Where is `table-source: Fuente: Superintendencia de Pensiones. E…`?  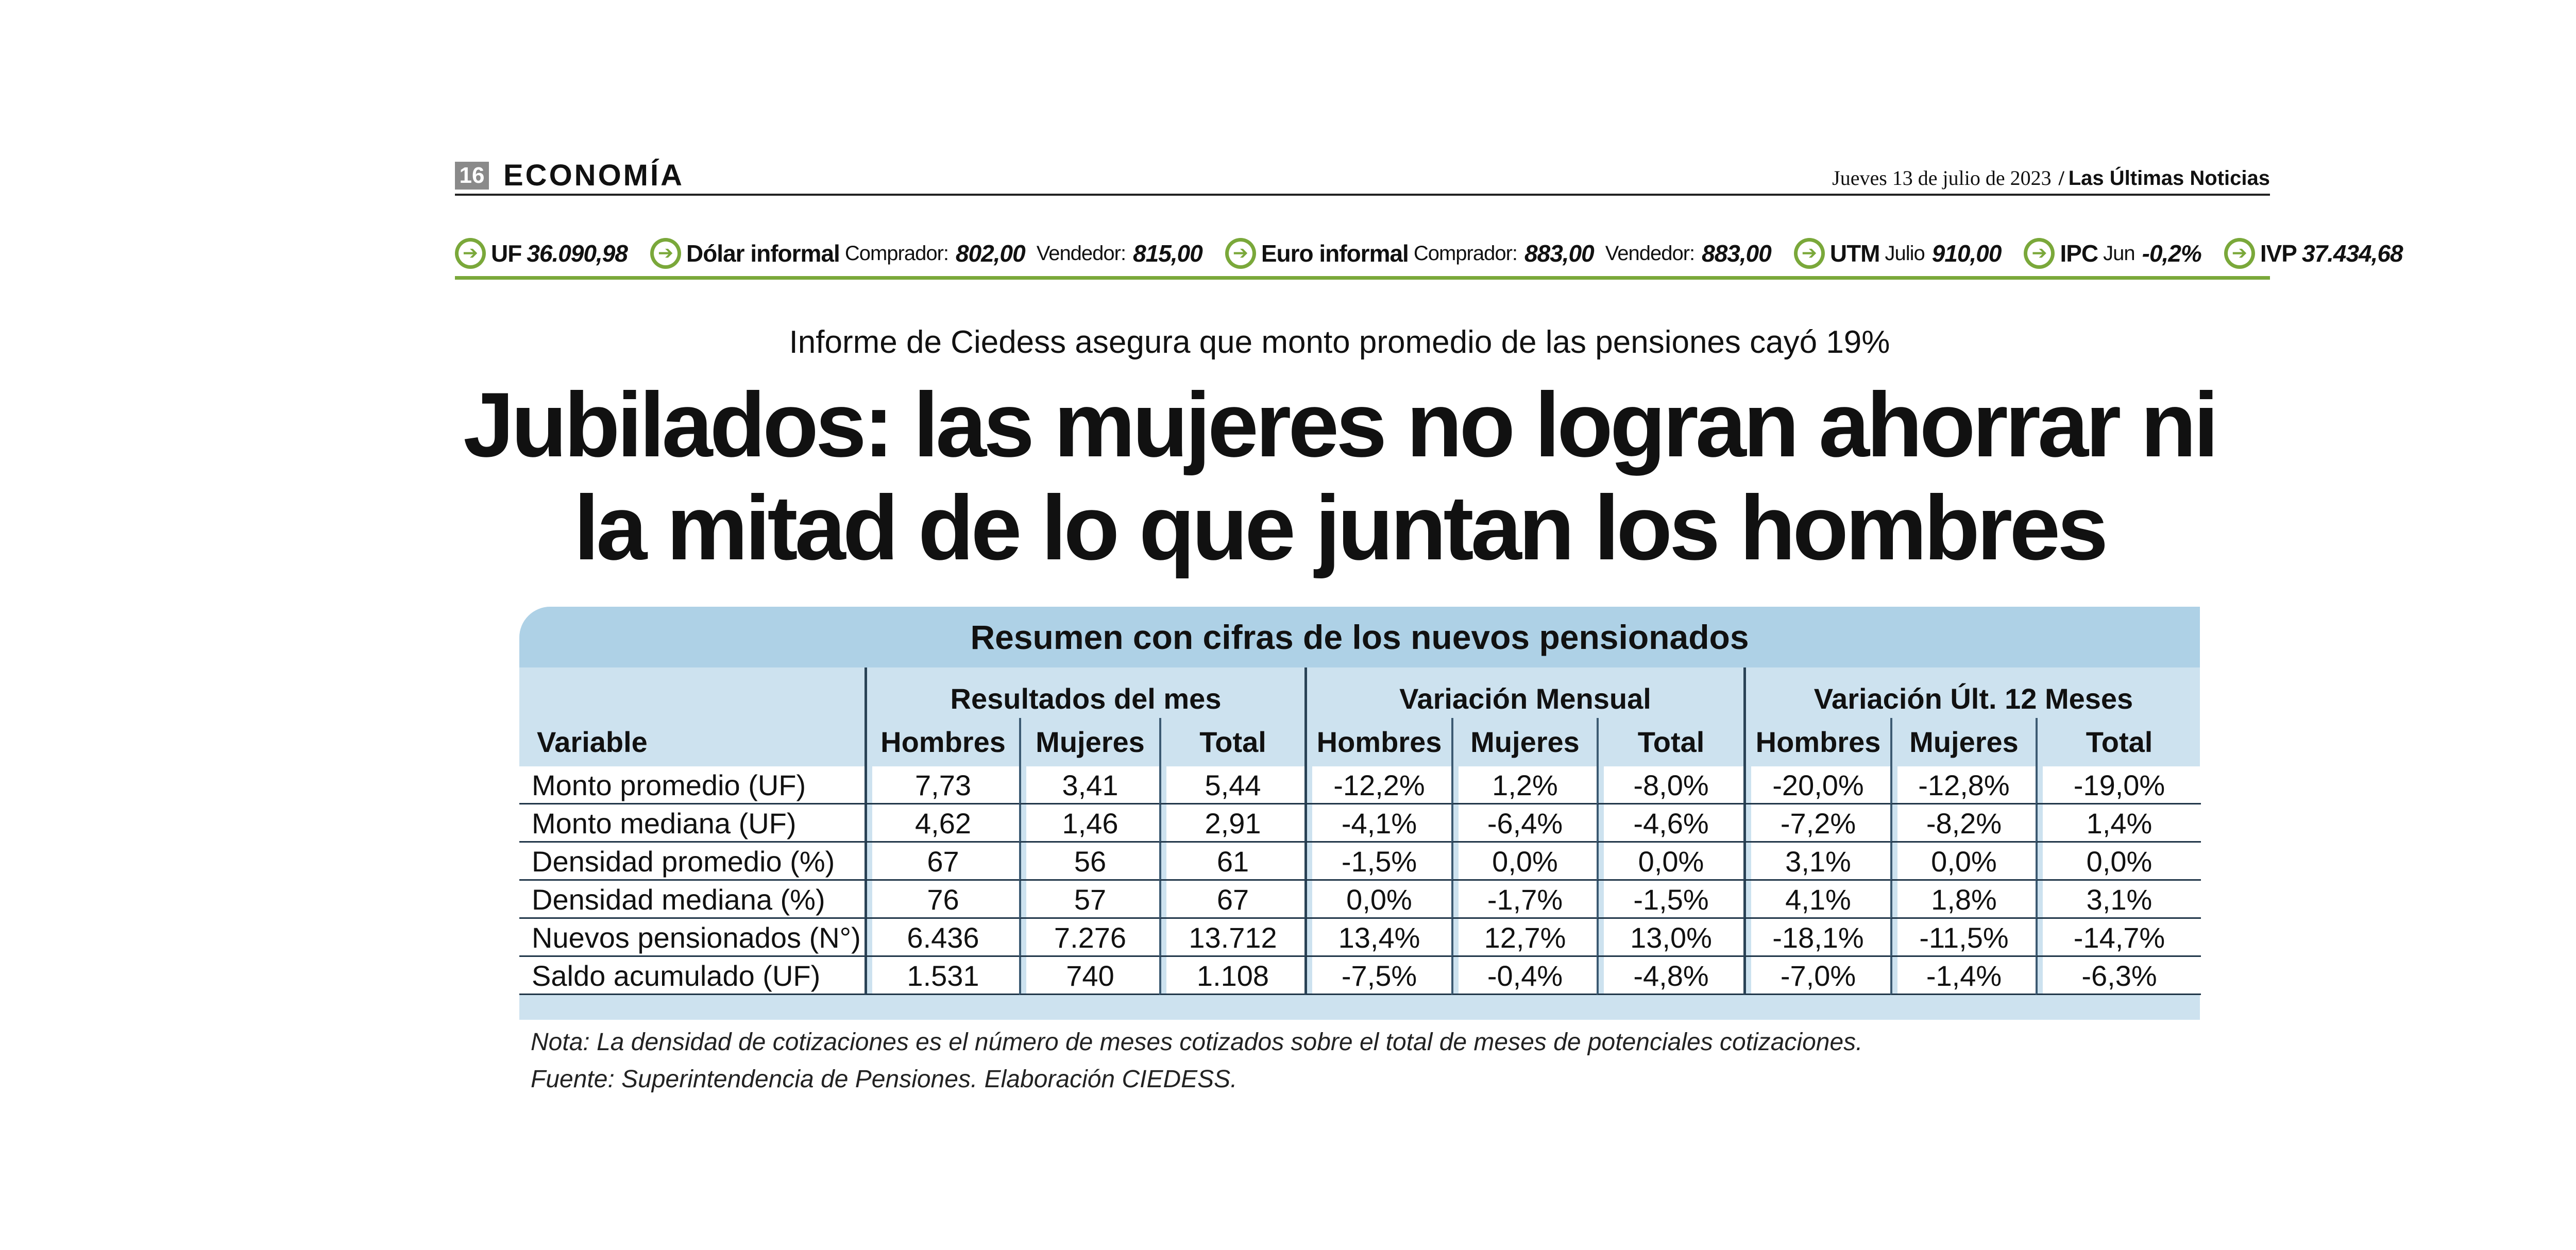 table-source: Fuente: Superintendencia de Pensiones. E… is located at coordinates (884, 1079).